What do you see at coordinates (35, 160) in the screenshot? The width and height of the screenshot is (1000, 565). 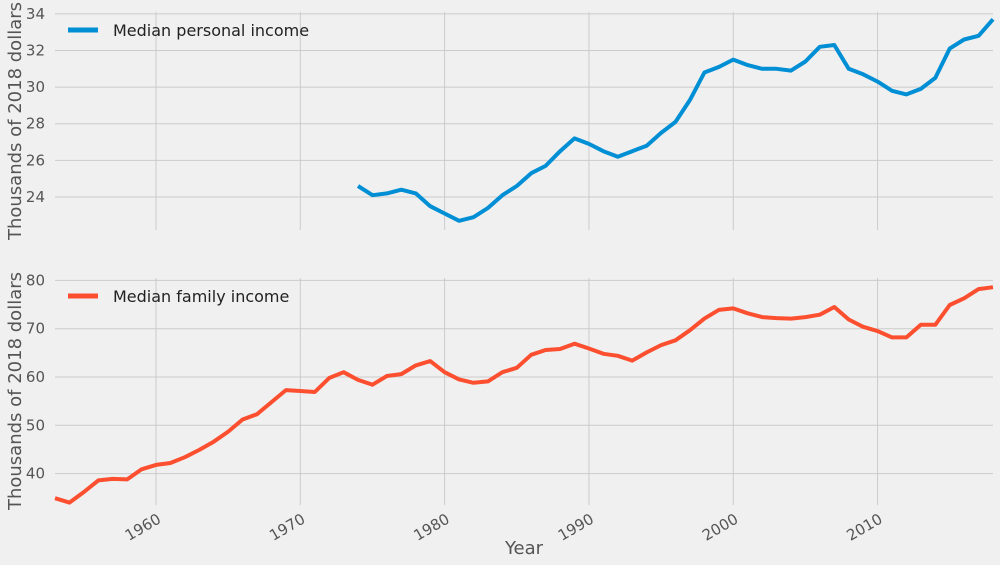 I see `y-tick-label: 26` at bounding box center [35, 160].